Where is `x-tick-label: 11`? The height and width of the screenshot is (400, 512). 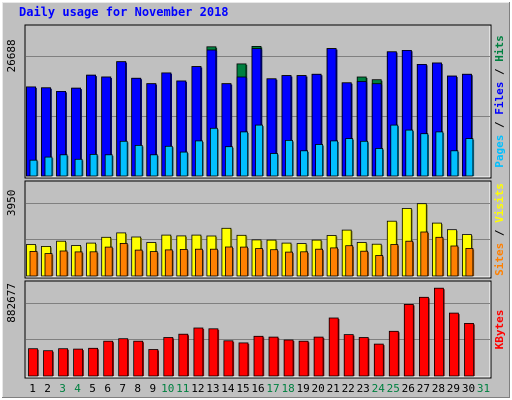 x-tick-label: 11 is located at coordinates (182, 388).